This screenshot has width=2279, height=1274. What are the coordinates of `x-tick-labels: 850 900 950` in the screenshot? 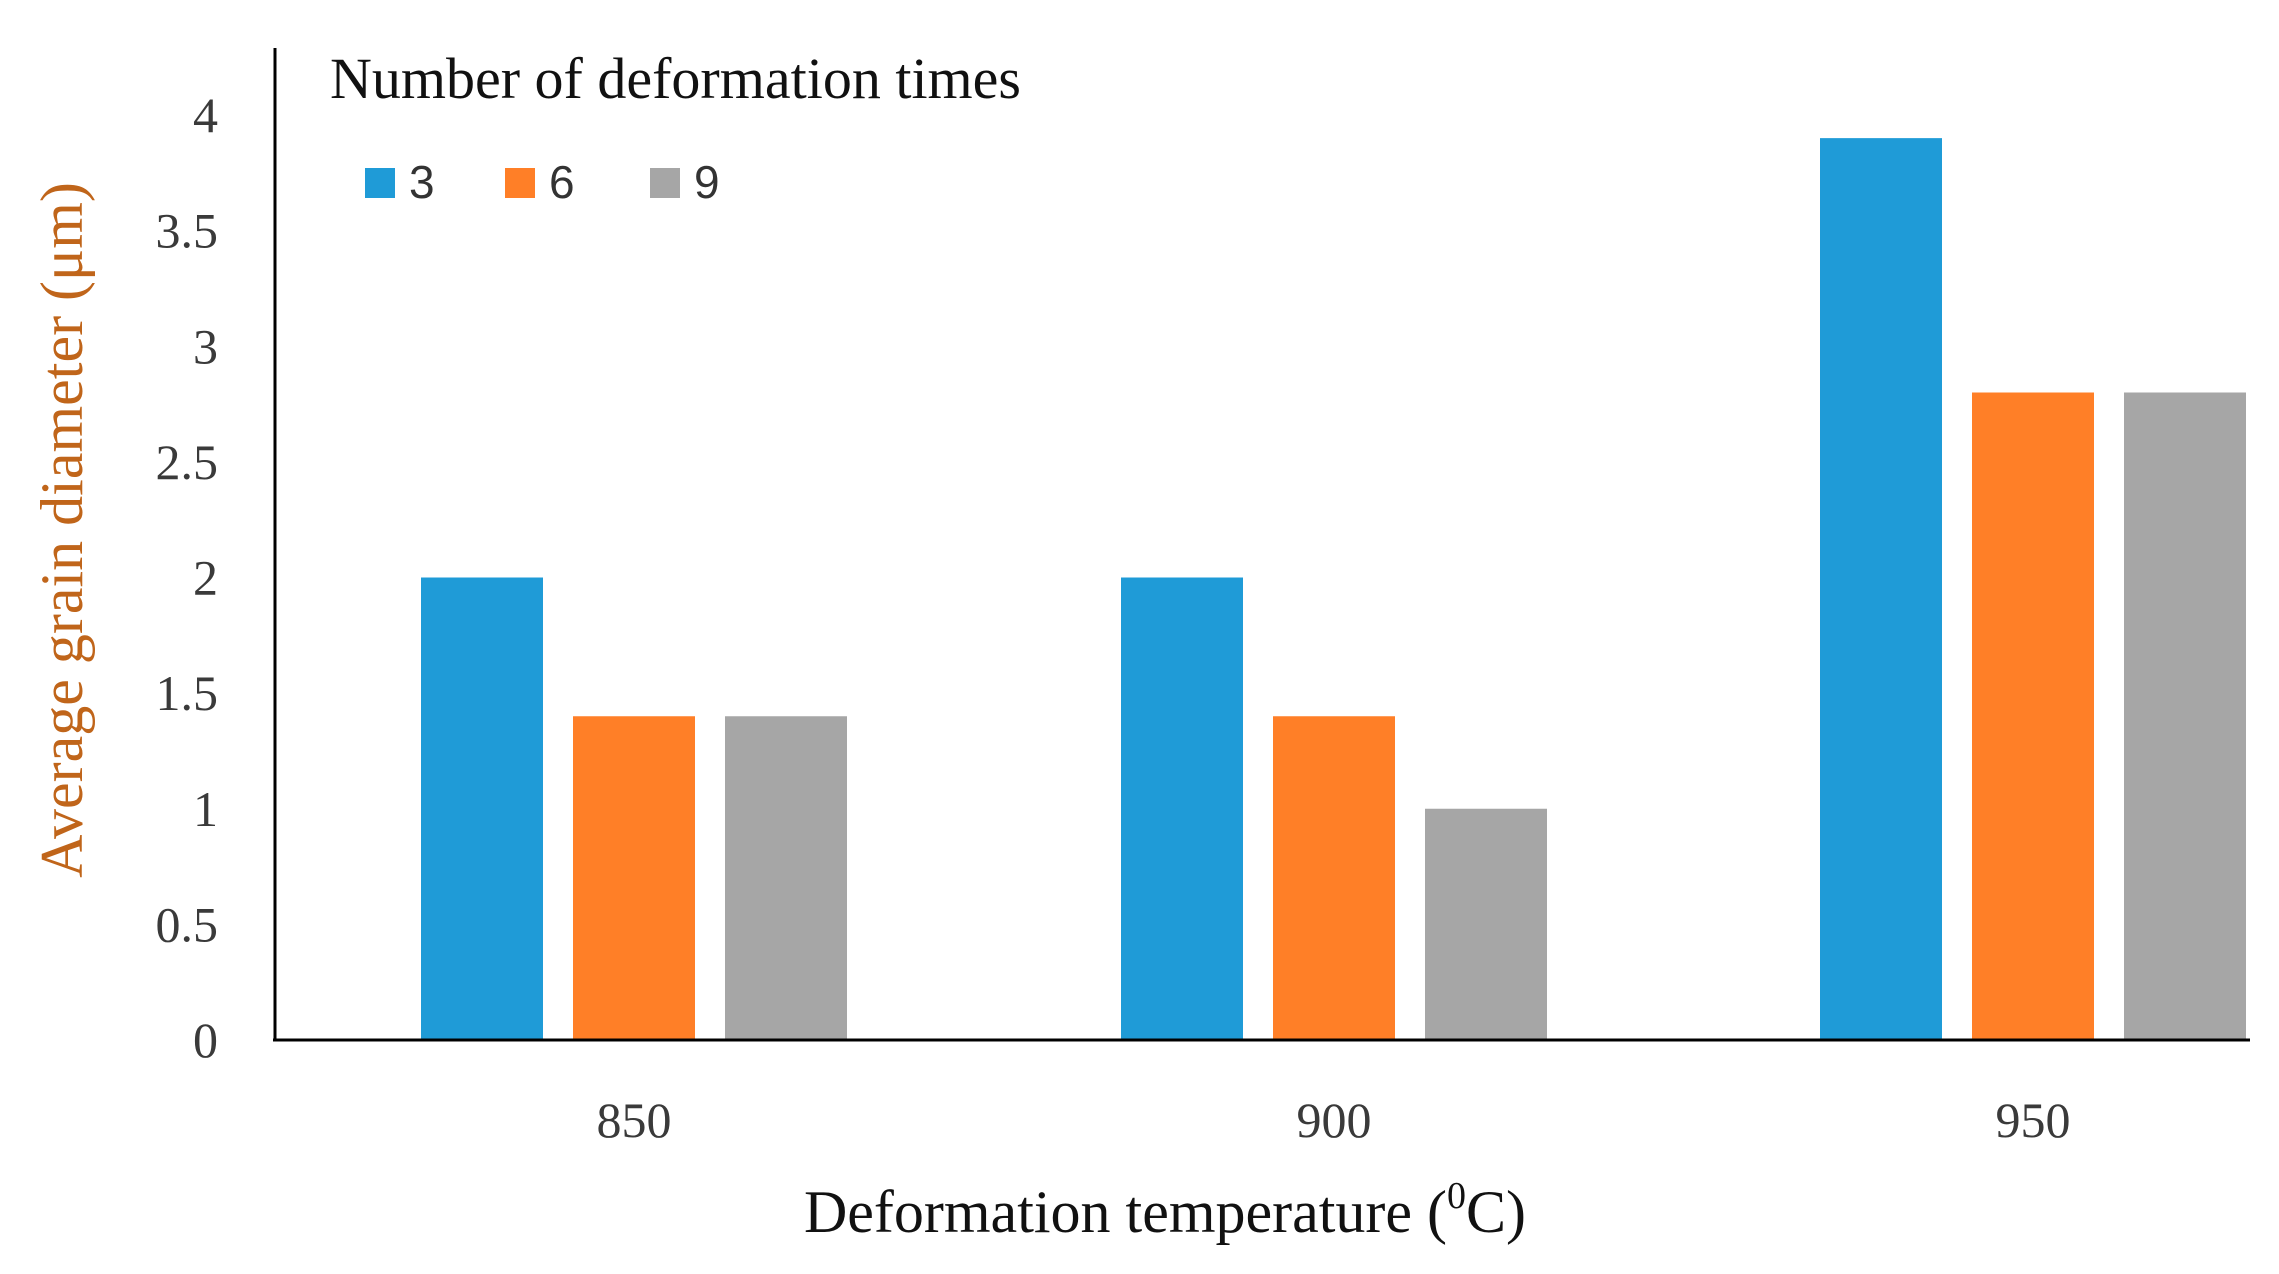 It's located at (1334, 1120).